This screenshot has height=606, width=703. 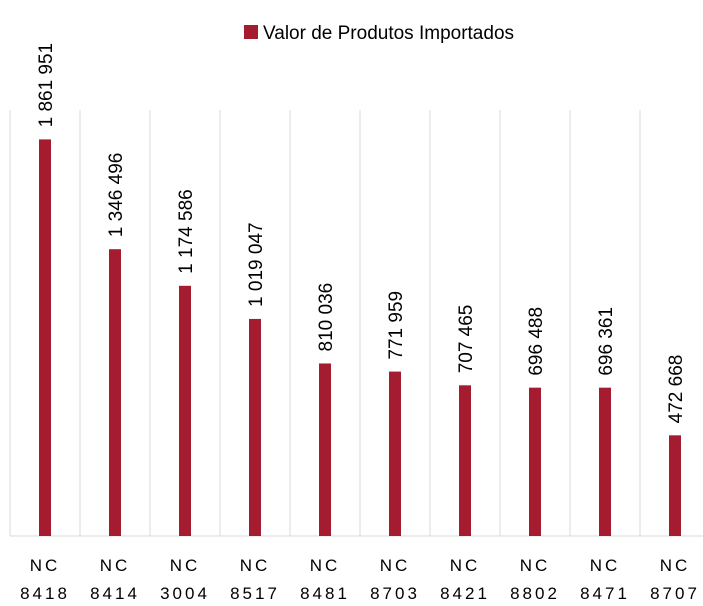 What do you see at coordinates (185, 579) in the screenshot?
I see `x-tick-label: NC 3004` at bounding box center [185, 579].